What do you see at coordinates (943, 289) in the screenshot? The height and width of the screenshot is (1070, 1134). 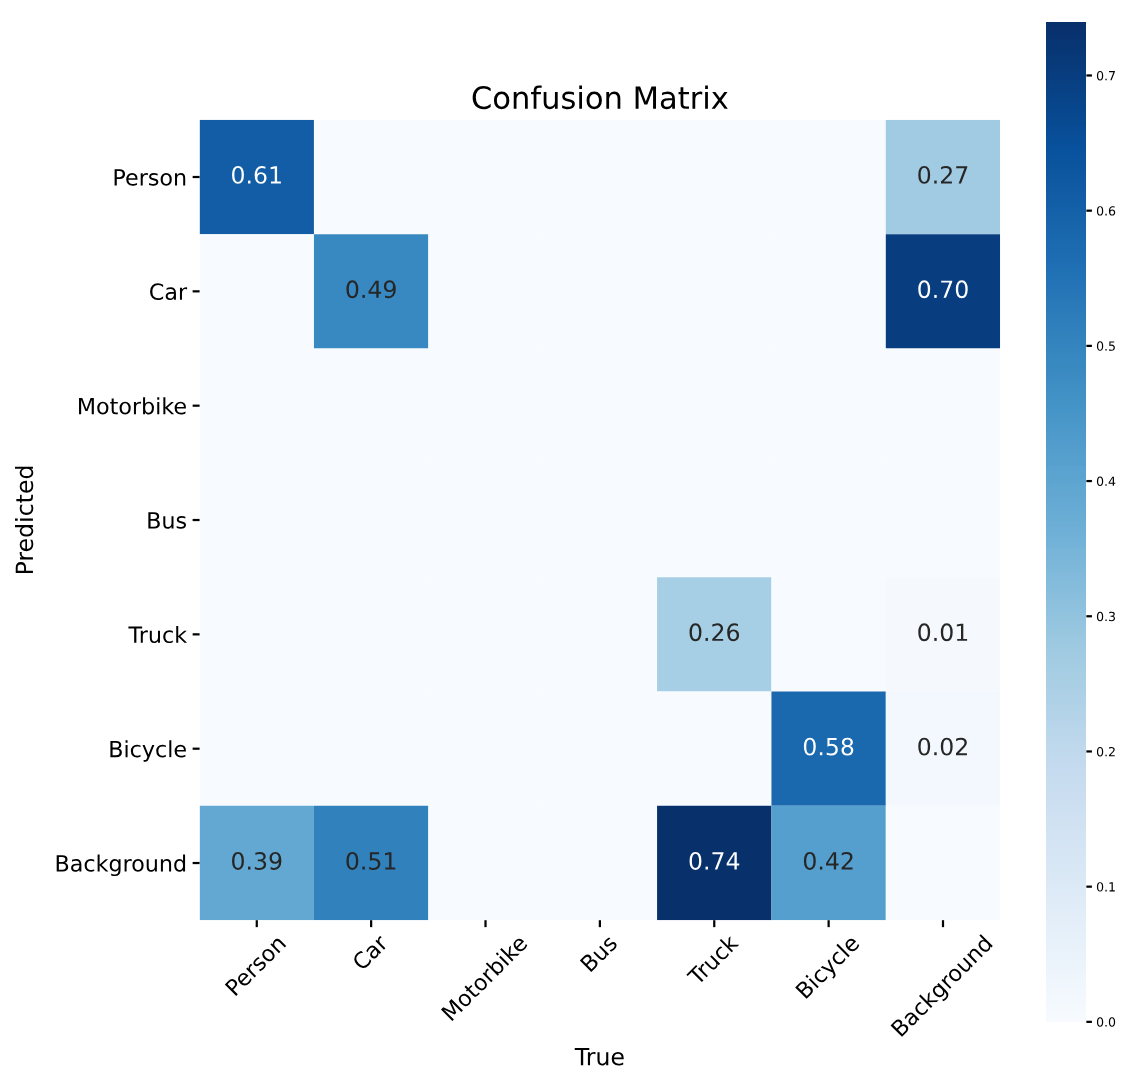 I see `data-label: 0.70` at bounding box center [943, 289].